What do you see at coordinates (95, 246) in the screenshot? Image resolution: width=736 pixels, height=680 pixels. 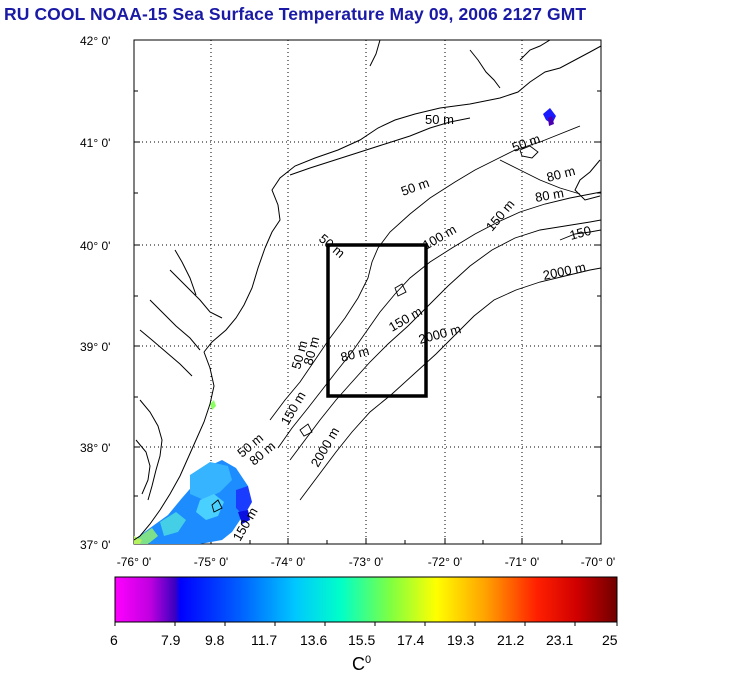 I see `lat-label: 40° 0'` at bounding box center [95, 246].